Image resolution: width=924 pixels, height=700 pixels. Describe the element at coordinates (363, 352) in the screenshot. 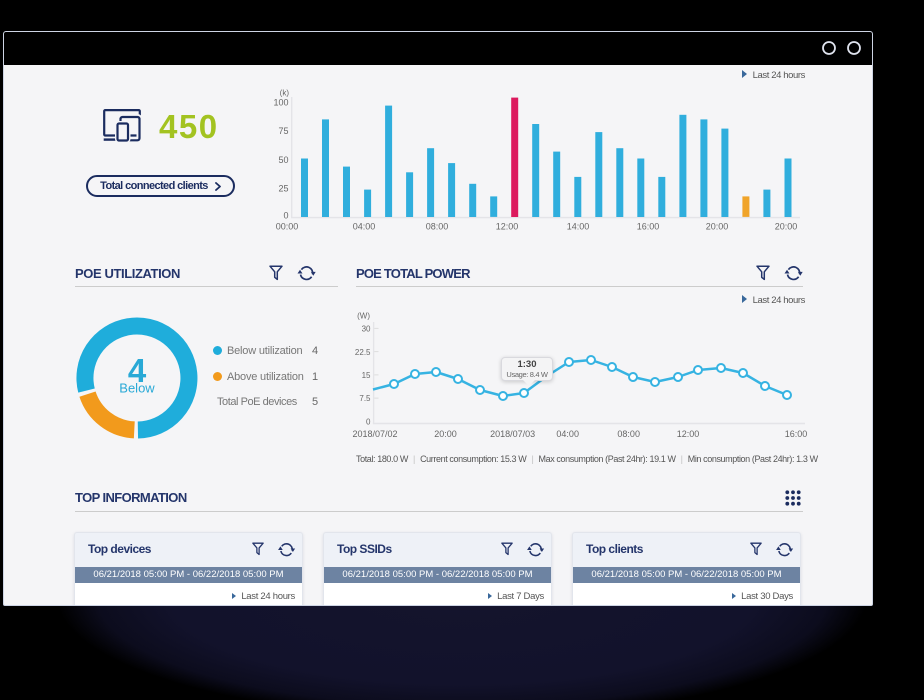

I see `svg-text: 22.5` at that location.